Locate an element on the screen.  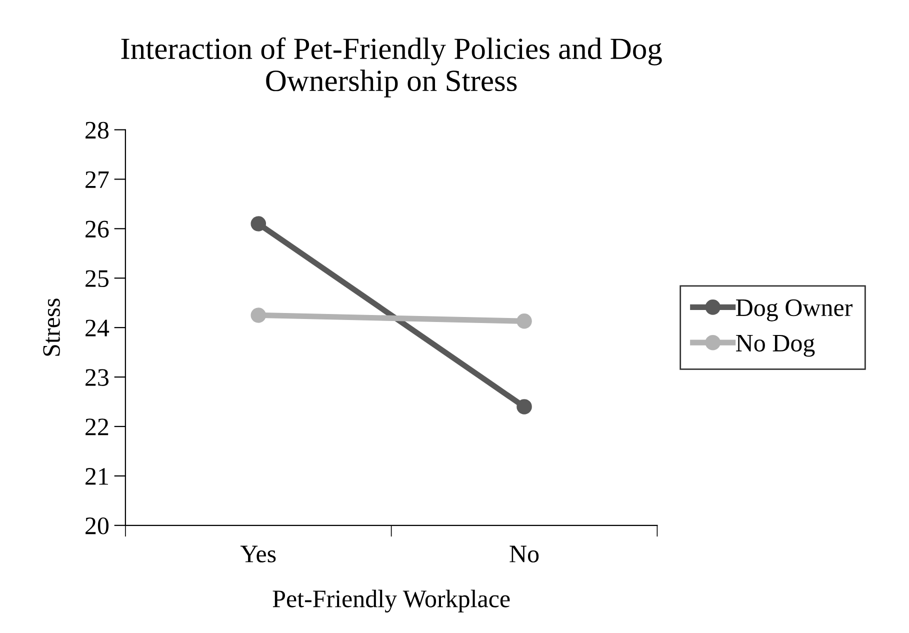
y-tick-label: 23 is located at coordinates (97, 377).